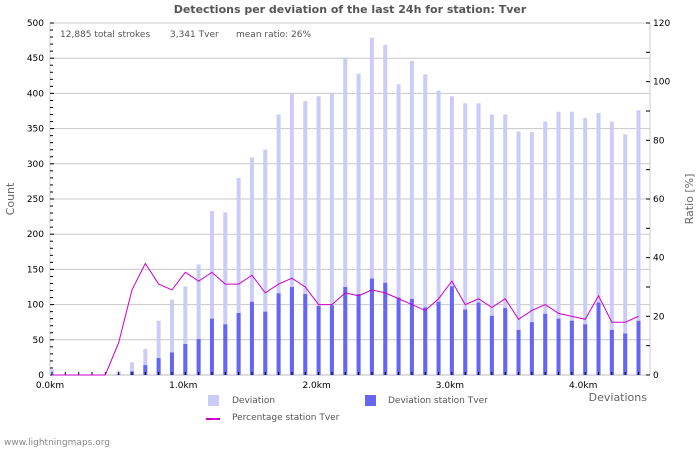 This screenshot has height=450, width=700. Describe the element at coordinates (438, 401) in the screenshot. I see `legend-label-deviation-station: Deviation station Tver` at that location.